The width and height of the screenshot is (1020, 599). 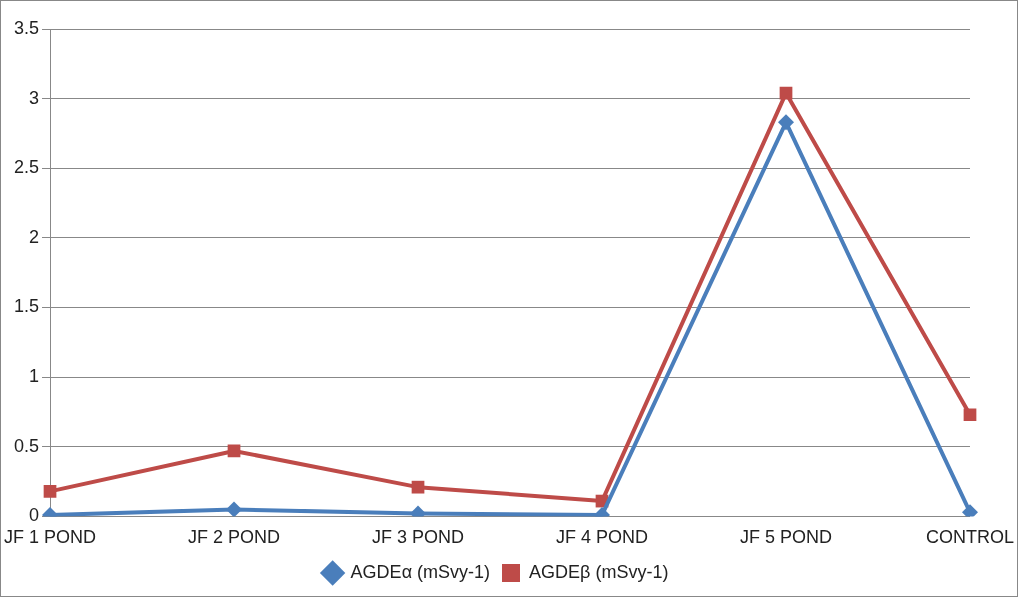 What do you see at coordinates (34, 97) in the screenshot?
I see `y-tick-label: 3` at bounding box center [34, 97].